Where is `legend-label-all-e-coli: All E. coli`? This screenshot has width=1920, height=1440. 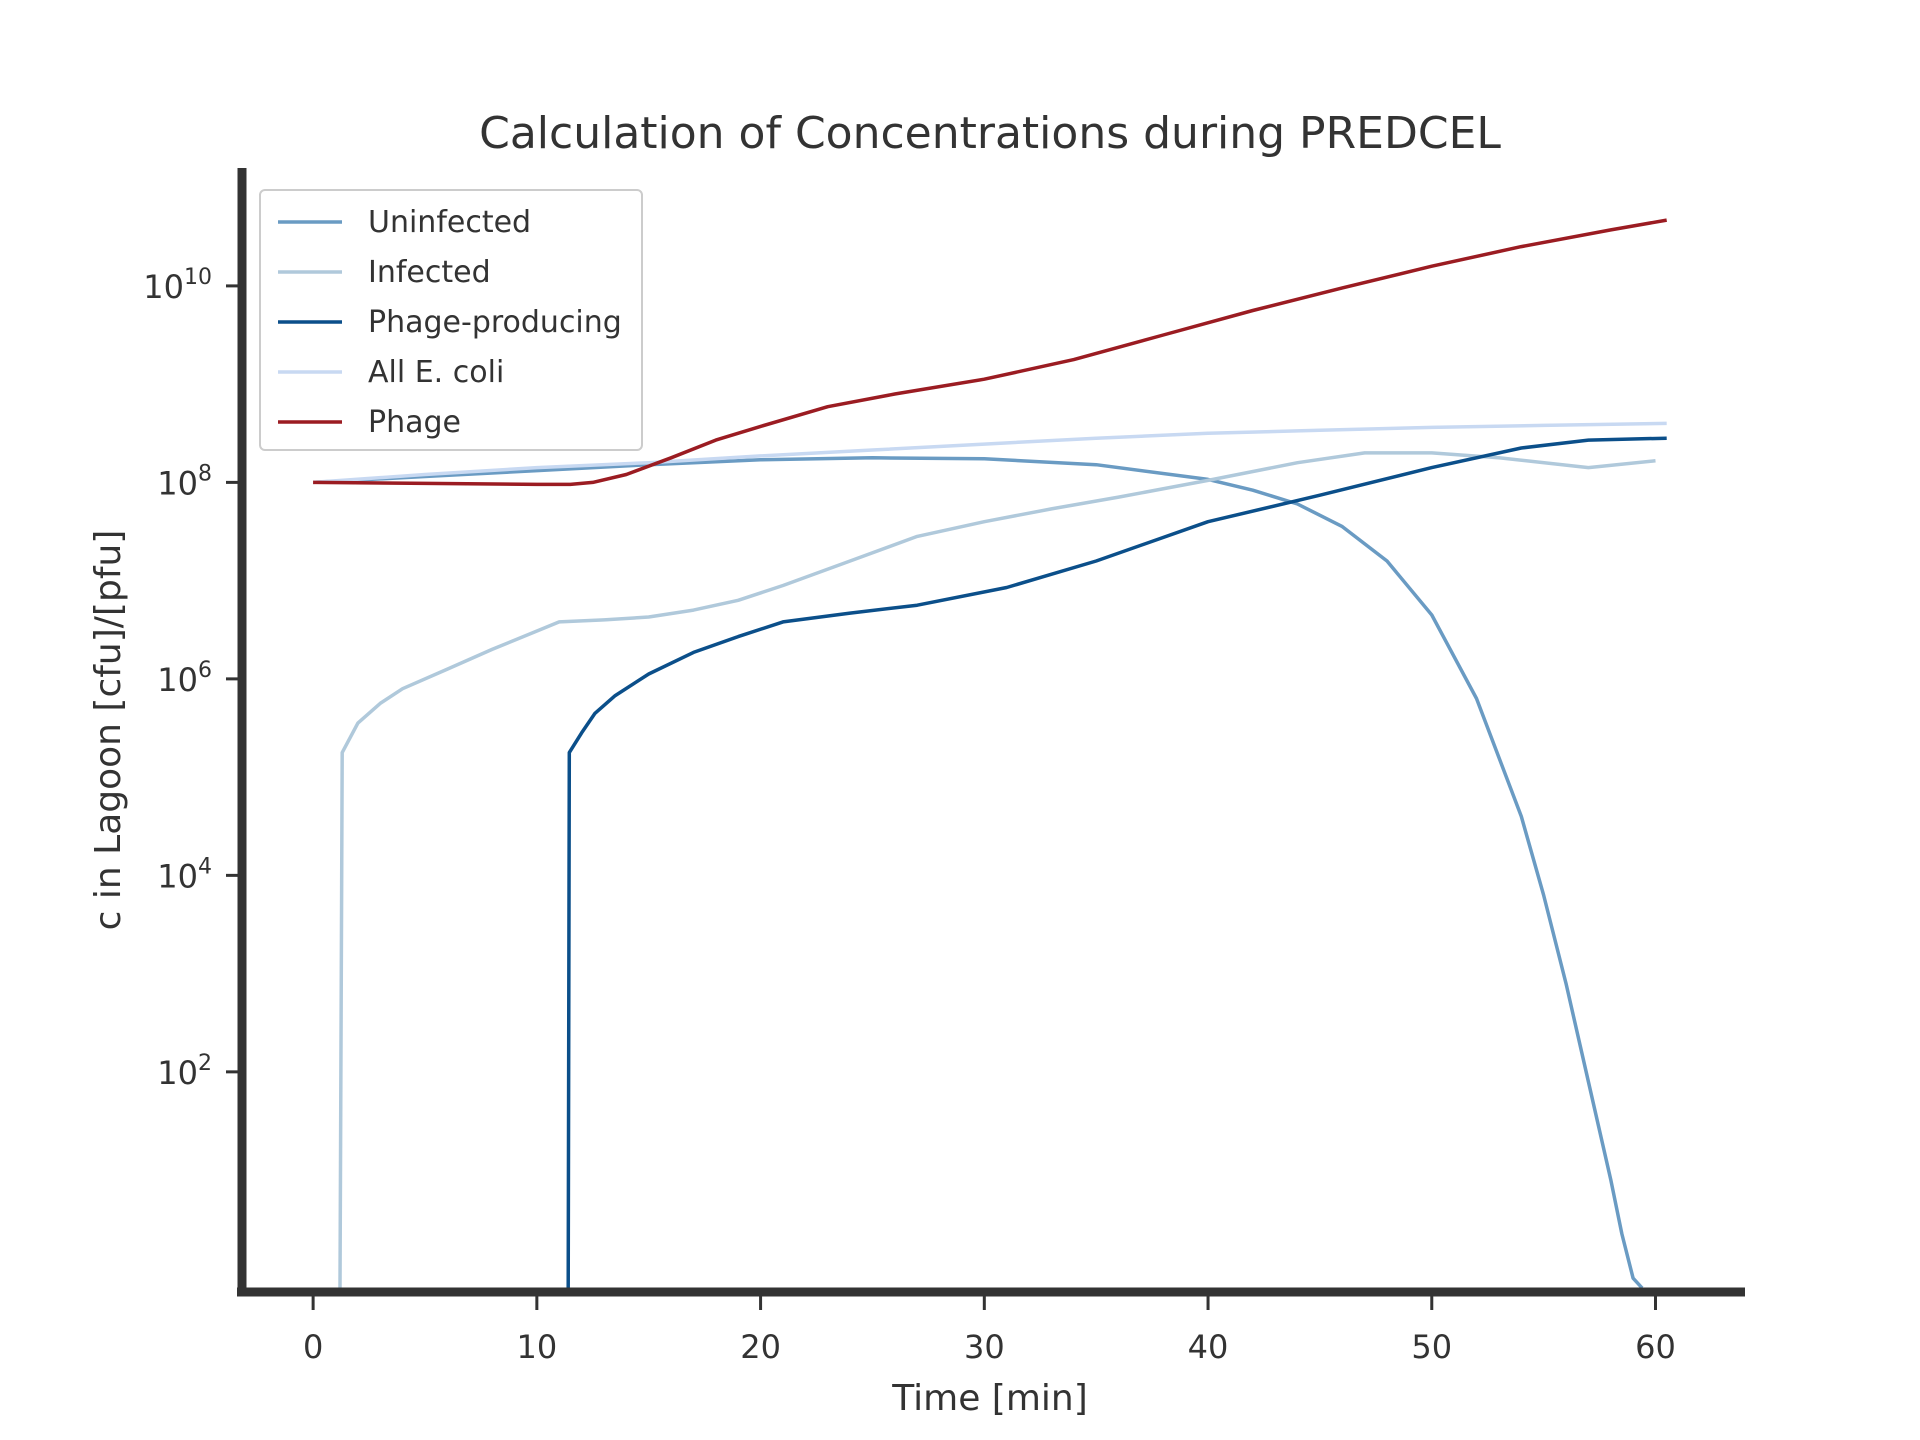 legend-label-all-e-coli: All E. coli is located at coordinates (436, 372).